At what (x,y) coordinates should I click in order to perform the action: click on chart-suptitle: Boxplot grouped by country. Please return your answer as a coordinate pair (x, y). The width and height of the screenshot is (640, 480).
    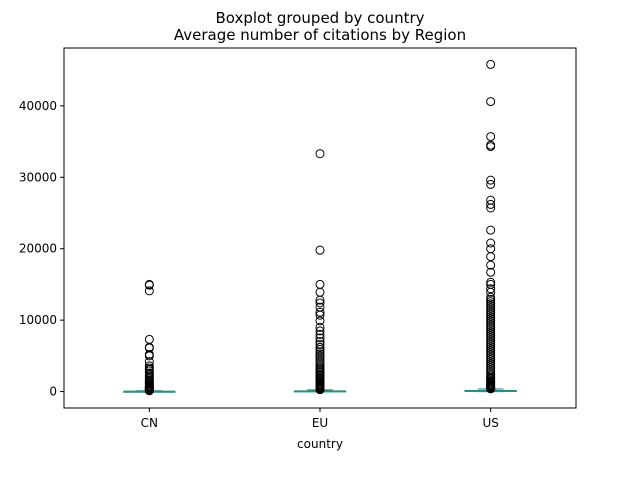
    Looking at the image, I should click on (319, 18).